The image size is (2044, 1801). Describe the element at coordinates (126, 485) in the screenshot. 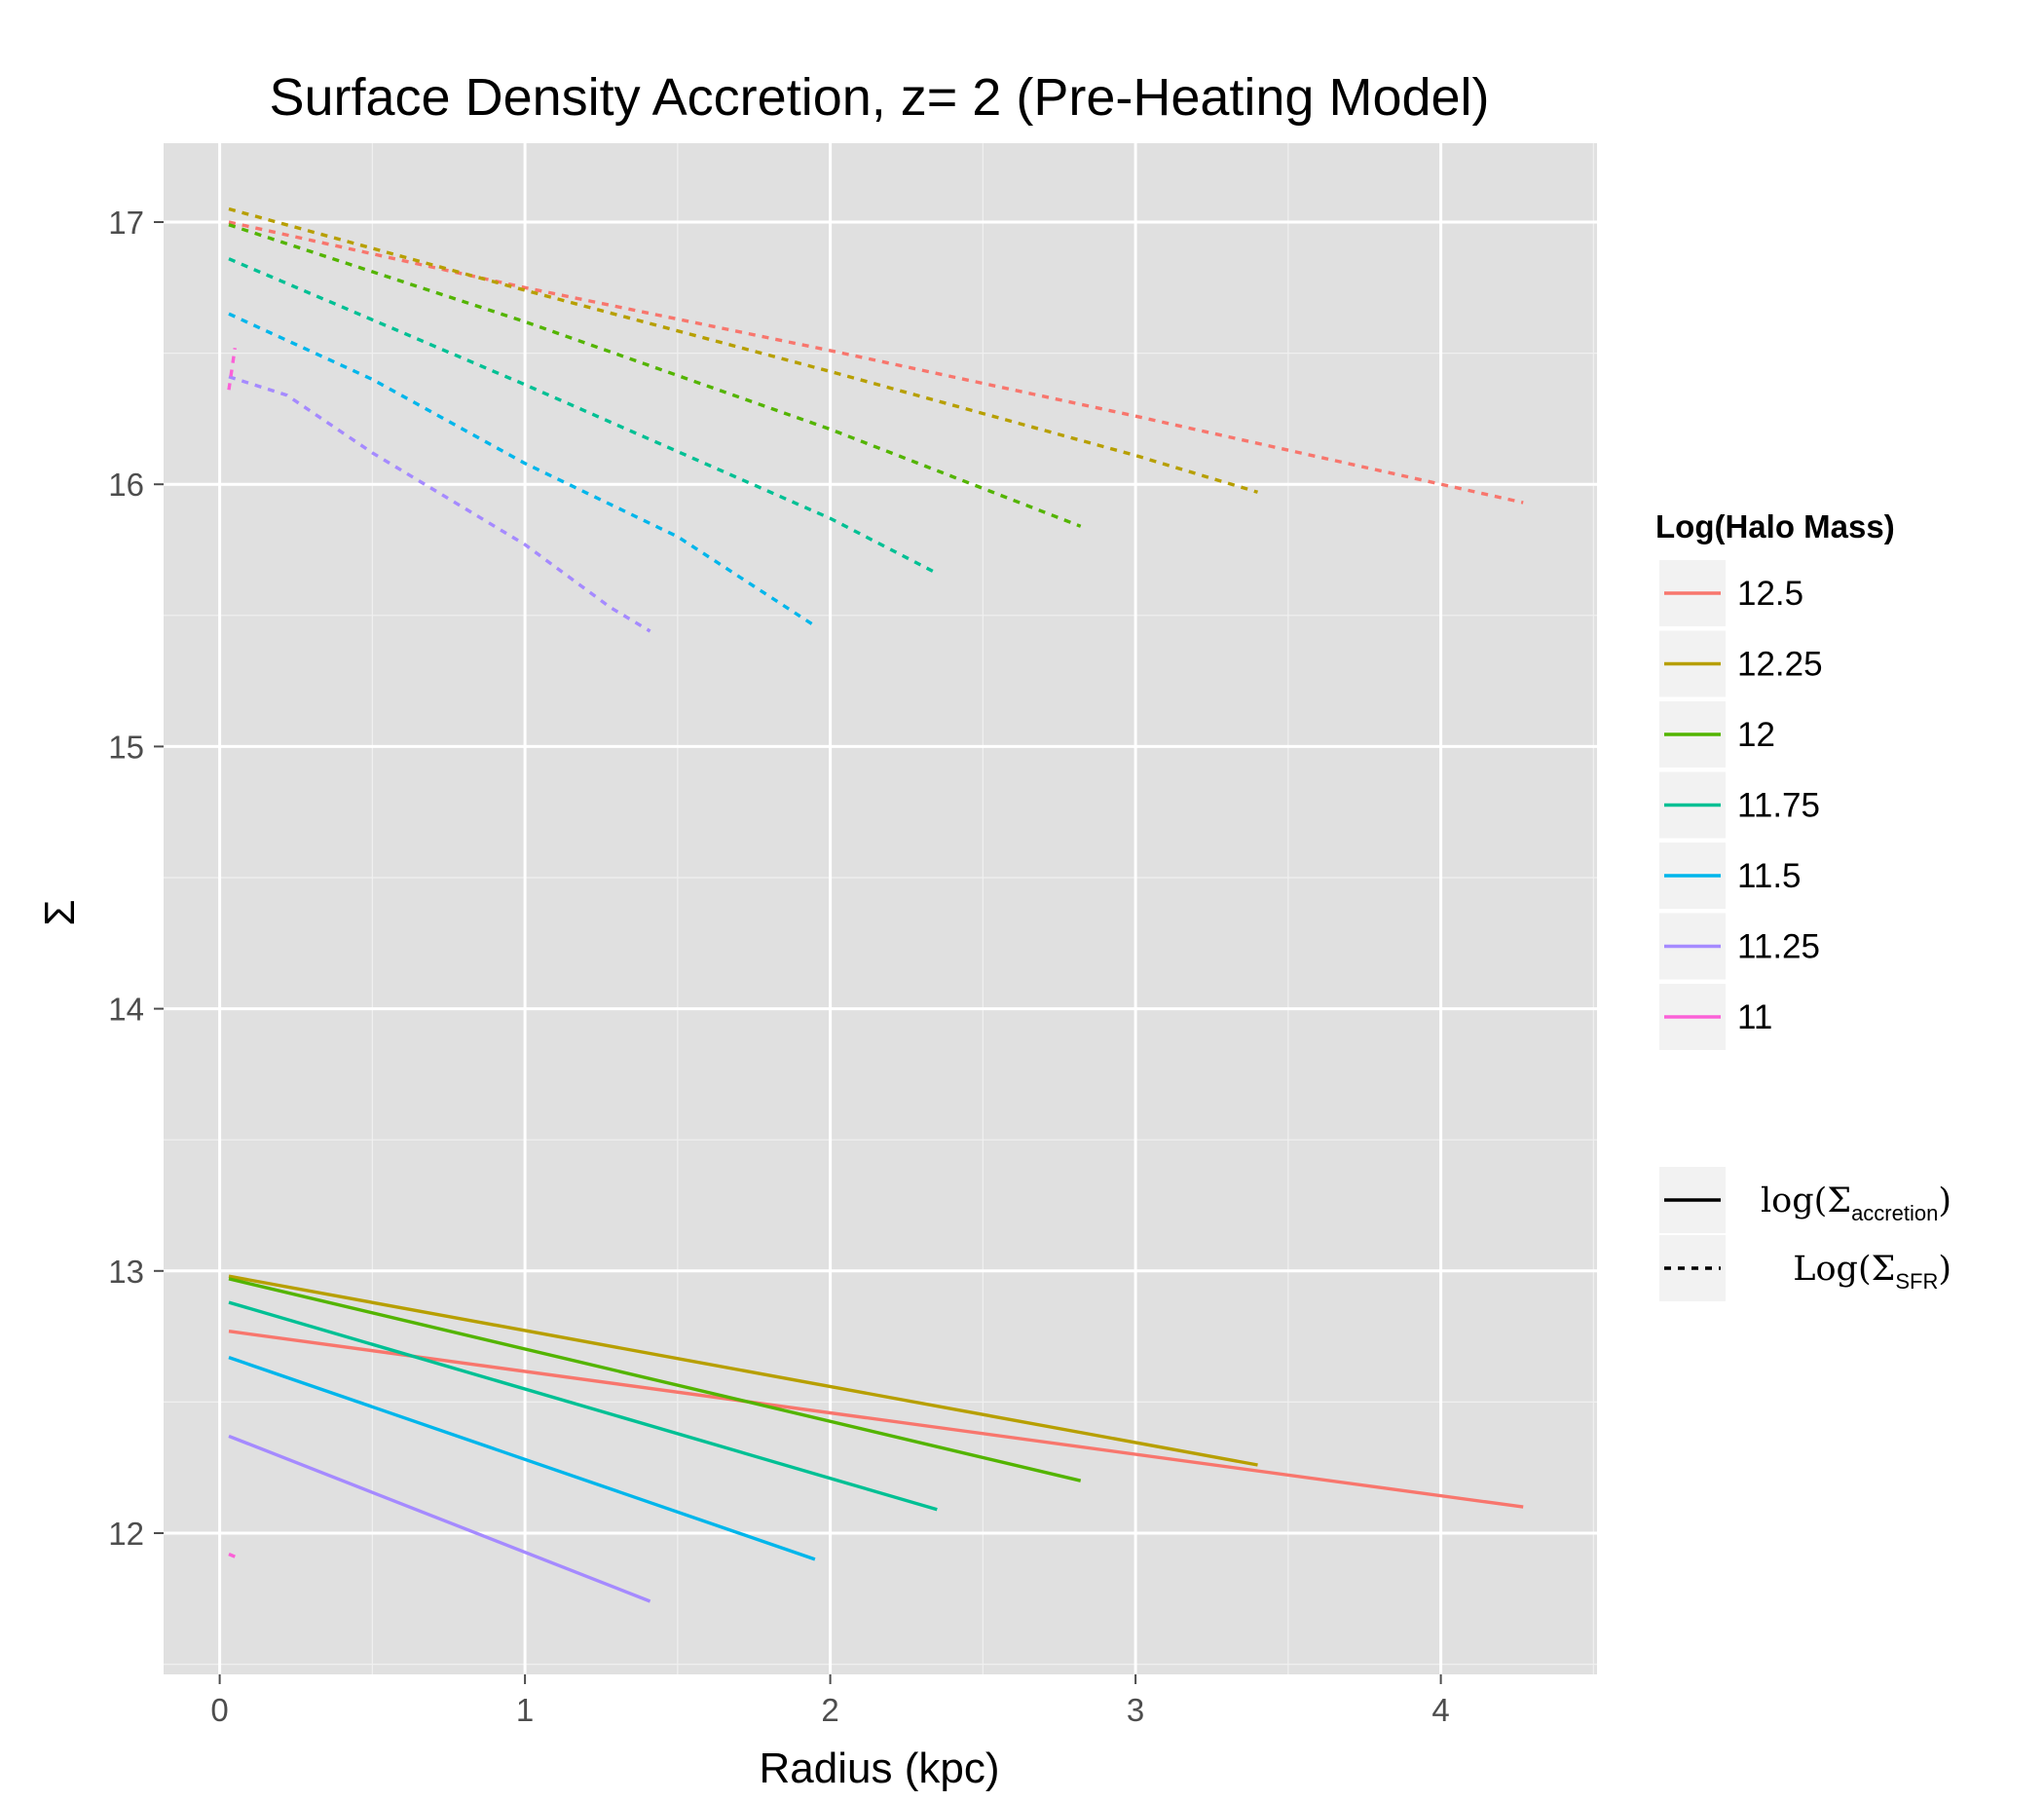

I see `y-tick-label: 16` at that location.